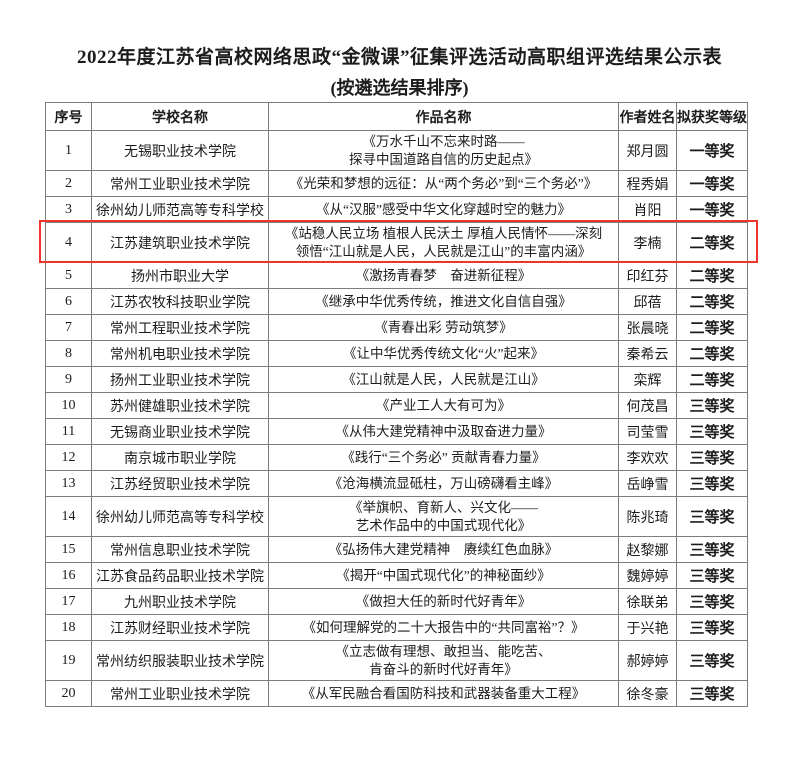  I want to click on cell-no: 12, so click(68, 457).